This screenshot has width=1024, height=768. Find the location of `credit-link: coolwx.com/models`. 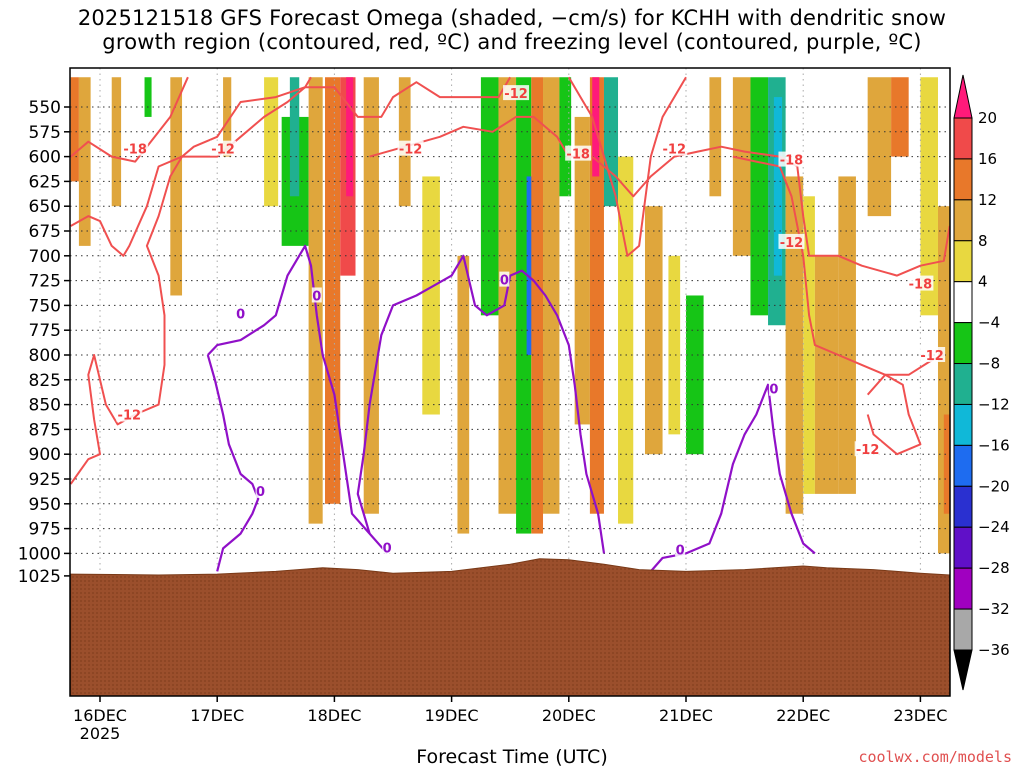

credit-link: coolwx.com/models is located at coordinates (935, 757).